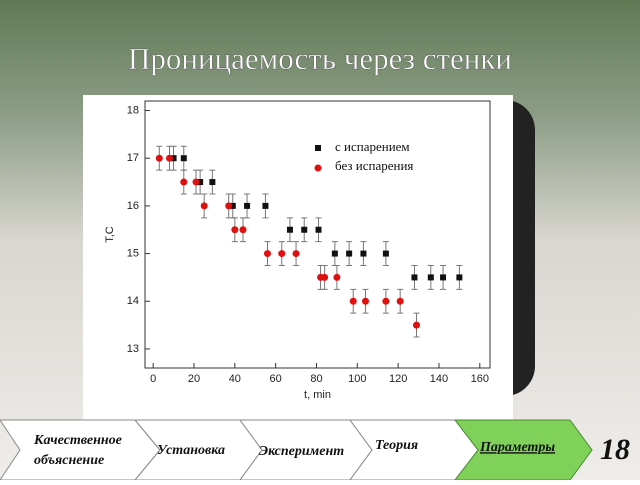 Image resolution: width=640 pixels, height=485 pixels. I want to click on y-tick-label: 16, so click(133, 206).